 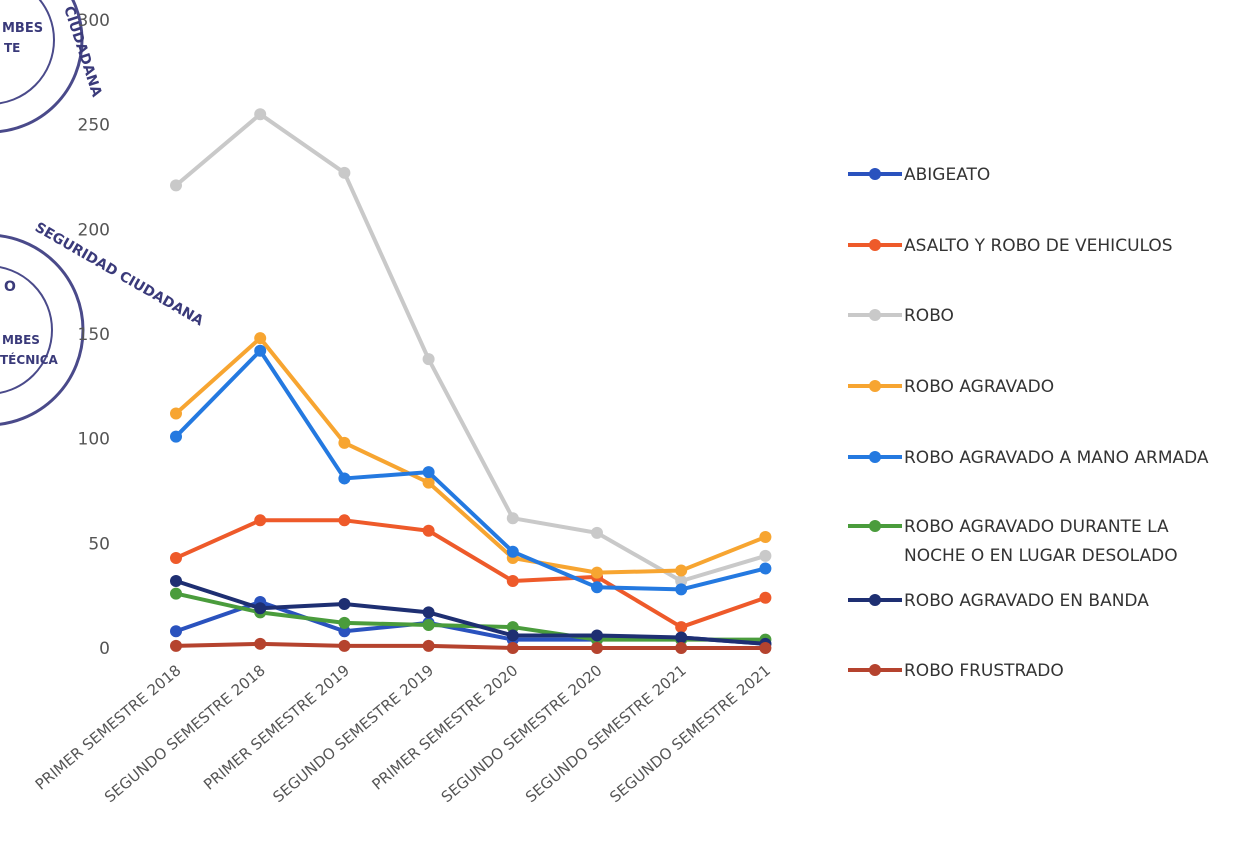 I want to click on official-stamp-bottom: O MBES TÉCNICA SEGURIDAD CIUDADANA, so click(x=103, y=323).